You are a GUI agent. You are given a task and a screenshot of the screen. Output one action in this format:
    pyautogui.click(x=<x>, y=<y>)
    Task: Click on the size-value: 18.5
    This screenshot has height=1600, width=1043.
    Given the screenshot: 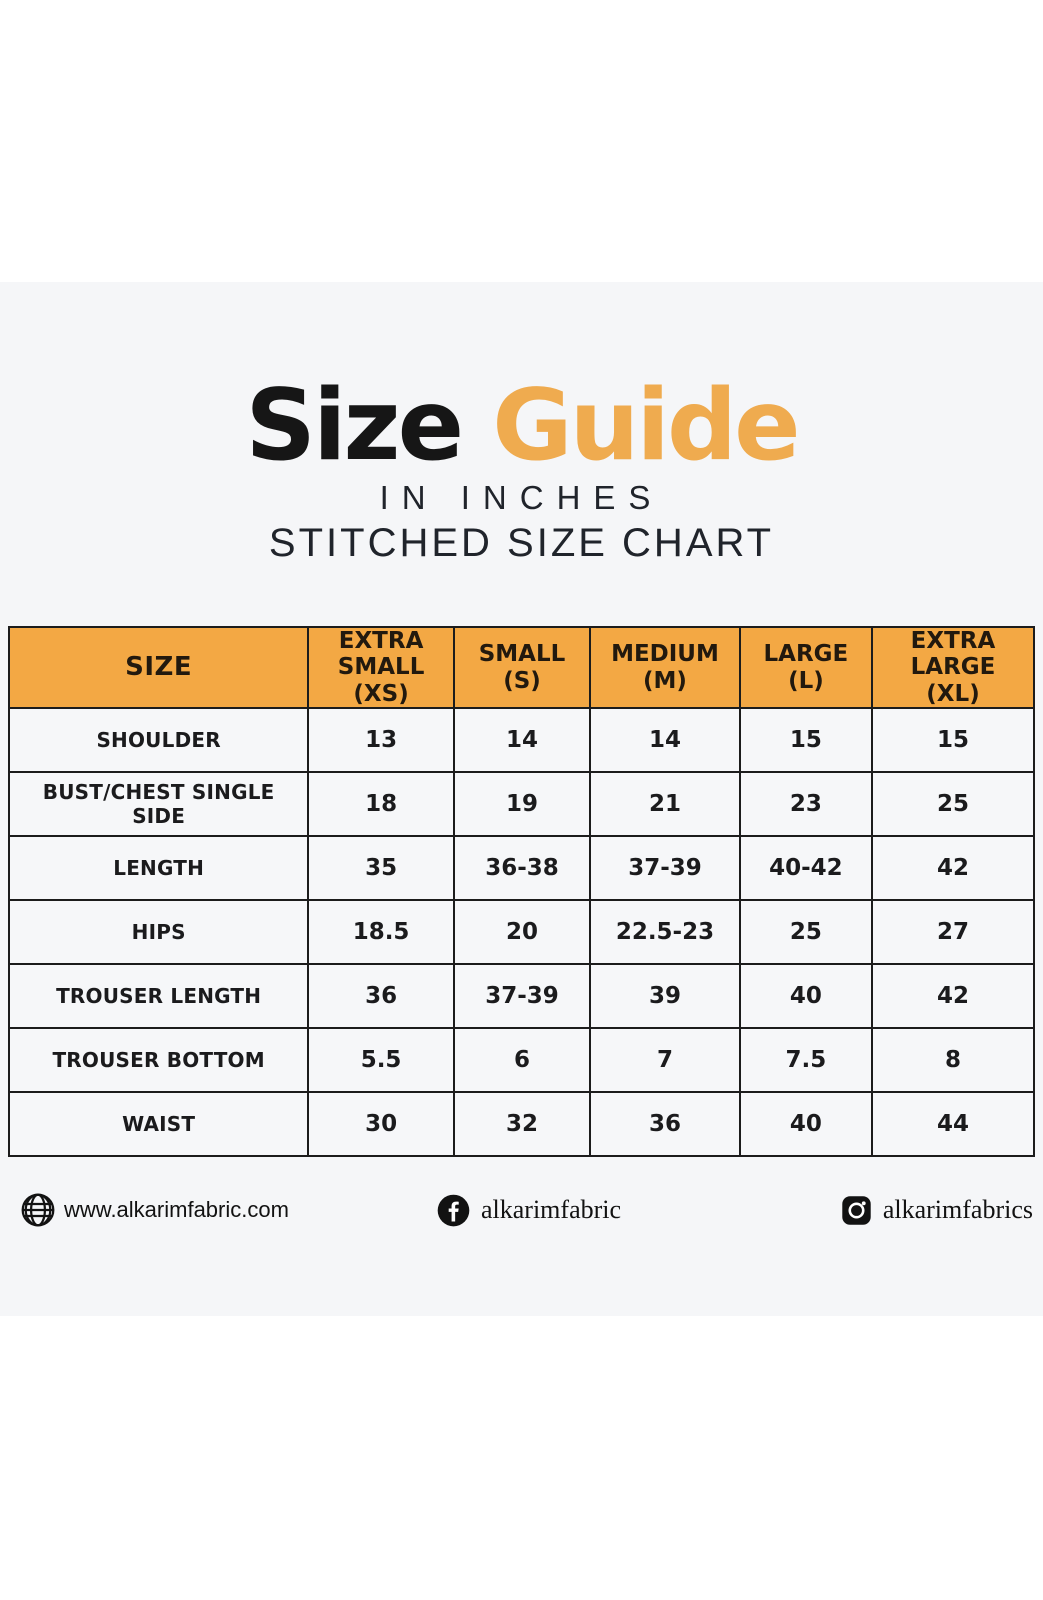 What is the action you would take?
    pyautogui.click(x=381, y=932)
    